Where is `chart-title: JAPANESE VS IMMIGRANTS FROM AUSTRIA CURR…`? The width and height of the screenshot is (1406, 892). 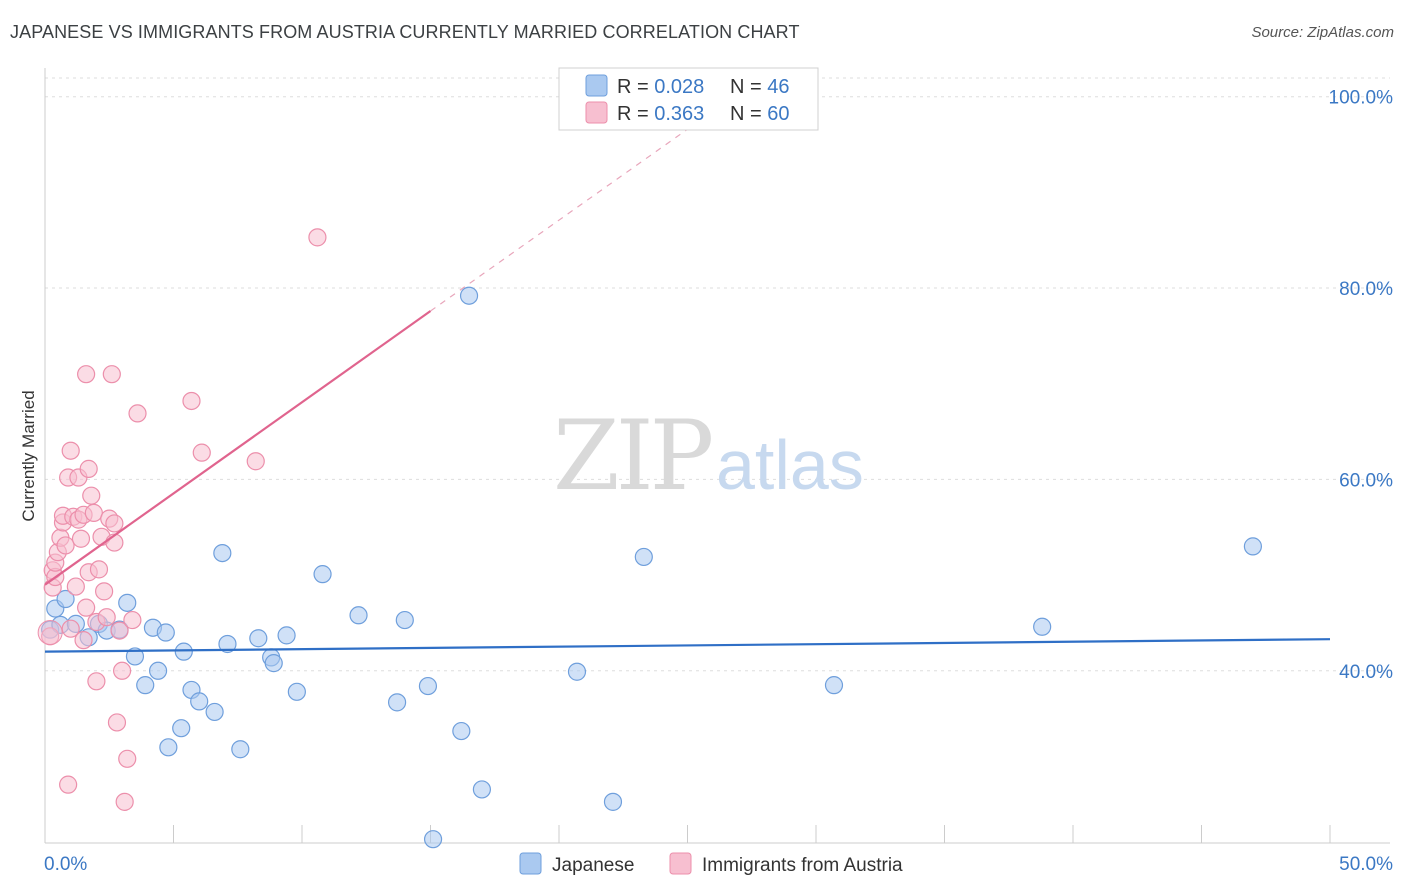
chart-title: JAPANESE VS IMMIGRANTS FROM AUSTRIA CURR… is located at coordinates (405, 32).